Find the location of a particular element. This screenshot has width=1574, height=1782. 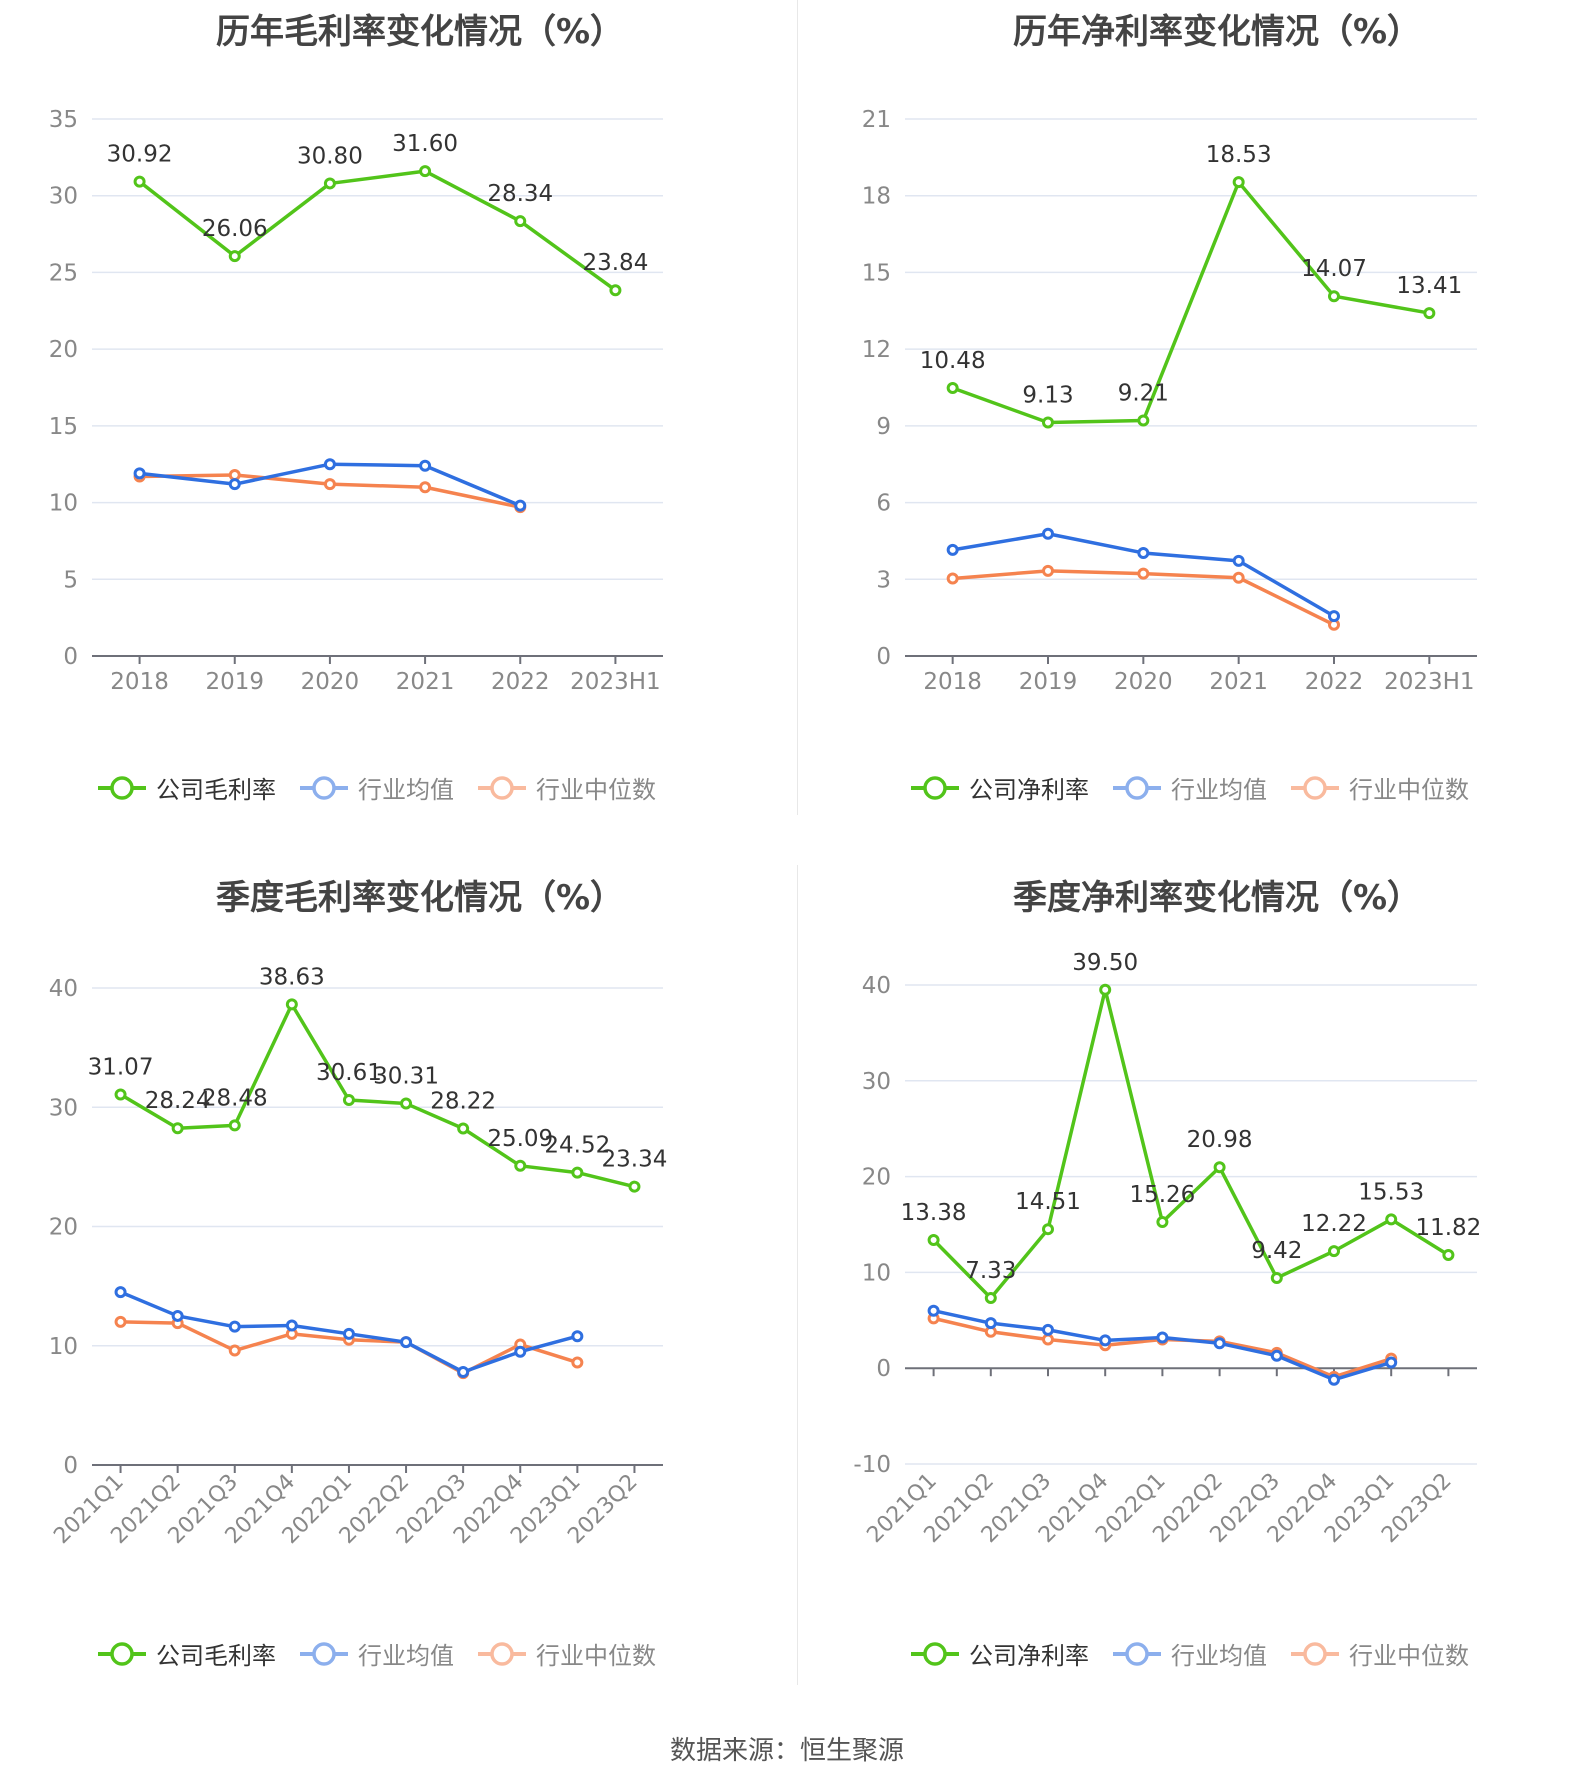

data-label: 31.07 is located at coordinates (121, 1067).